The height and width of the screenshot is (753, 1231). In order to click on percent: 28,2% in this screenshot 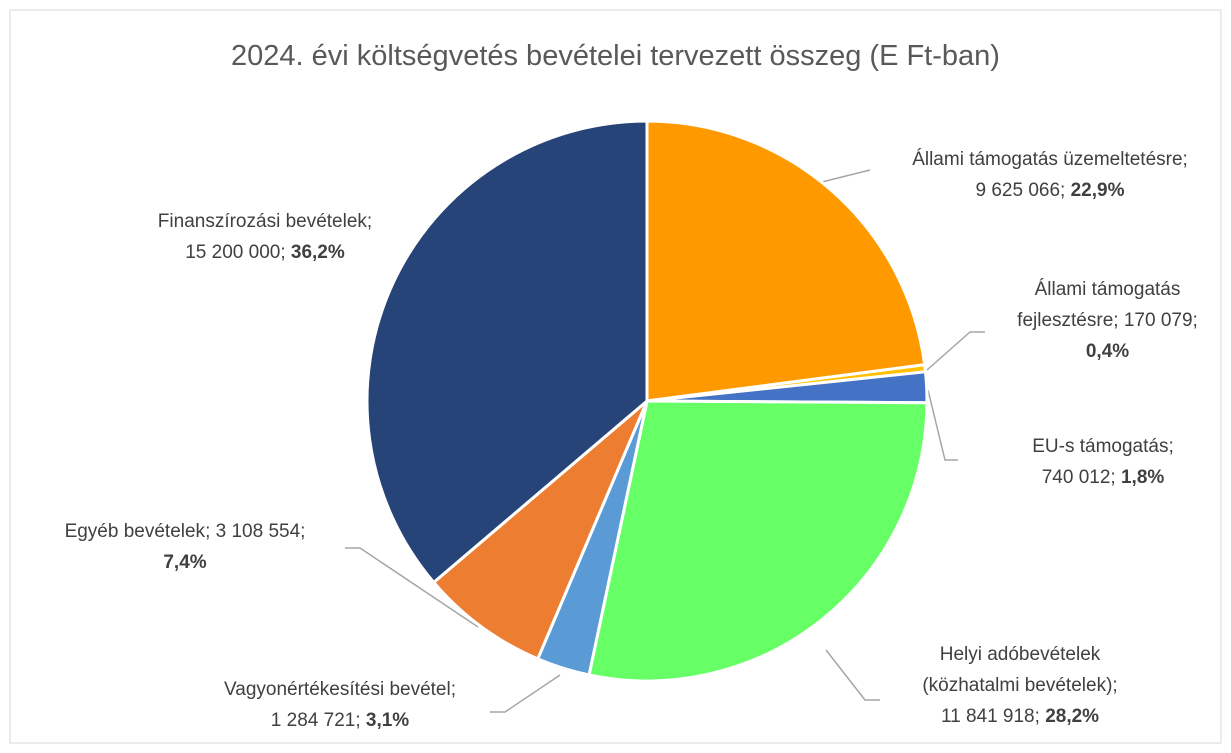, I will do `click(1072, 716)`.